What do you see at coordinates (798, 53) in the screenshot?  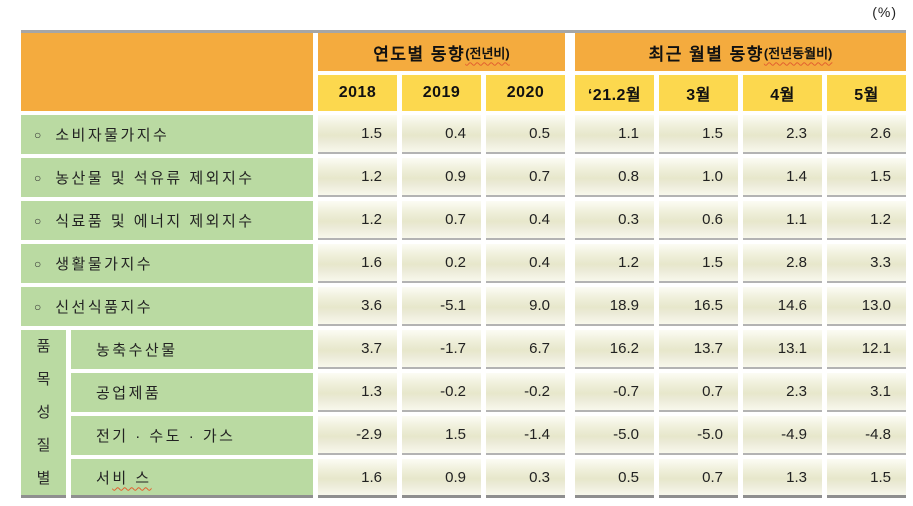 I see `header-group-monthly-suffix: (전년동월비)` at bounding box center [798, 53].